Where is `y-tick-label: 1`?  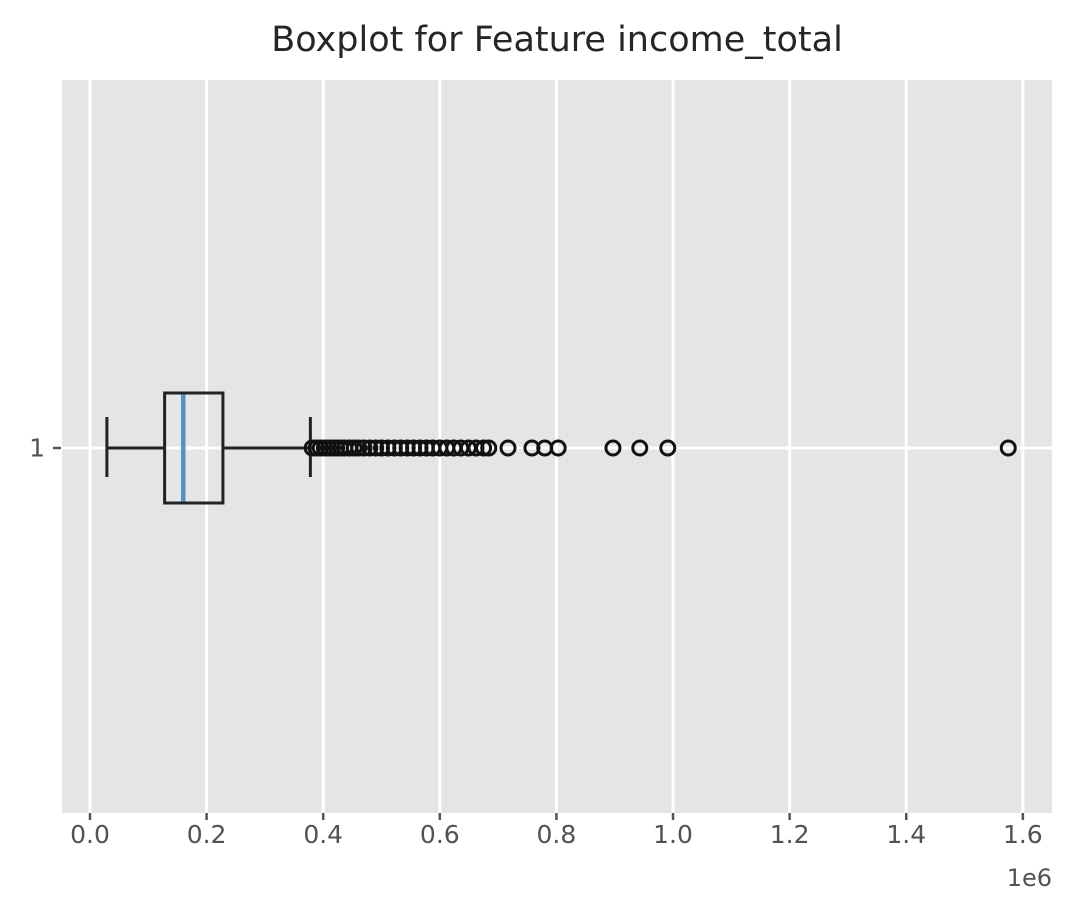
y-tick-label: 1 is located at coordinates (37, 448).